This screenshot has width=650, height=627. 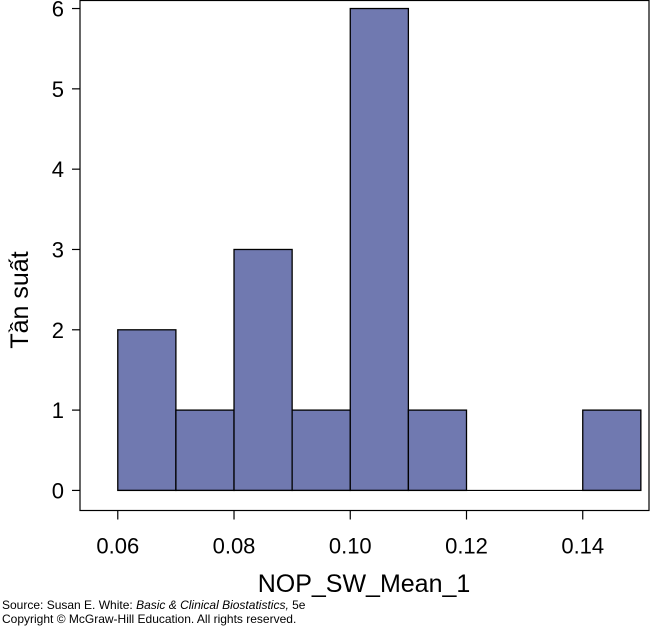 What do you see at coordinates (58, 410) in the screenshot?
I see `y-tick-label: 1` at bounding box center [58, 410].